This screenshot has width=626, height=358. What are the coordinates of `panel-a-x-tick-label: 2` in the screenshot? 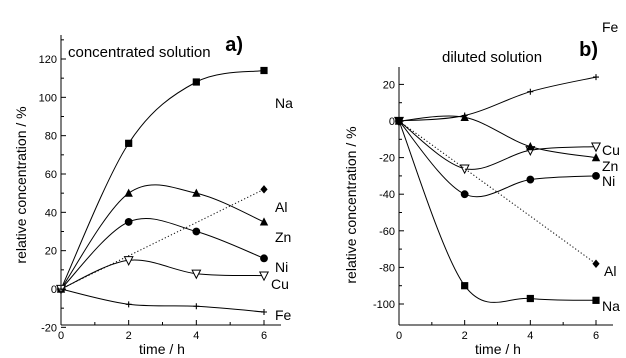 It's located at (129, 336).